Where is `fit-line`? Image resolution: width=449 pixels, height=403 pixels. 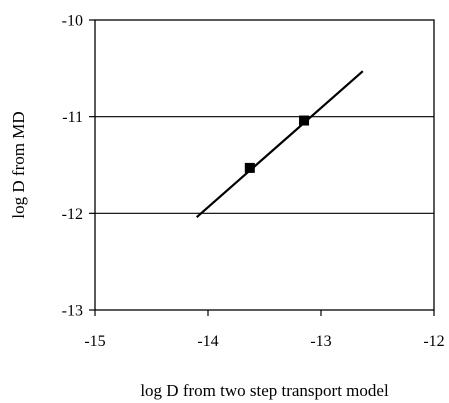 fit-line is located at coordinates (279, 144).